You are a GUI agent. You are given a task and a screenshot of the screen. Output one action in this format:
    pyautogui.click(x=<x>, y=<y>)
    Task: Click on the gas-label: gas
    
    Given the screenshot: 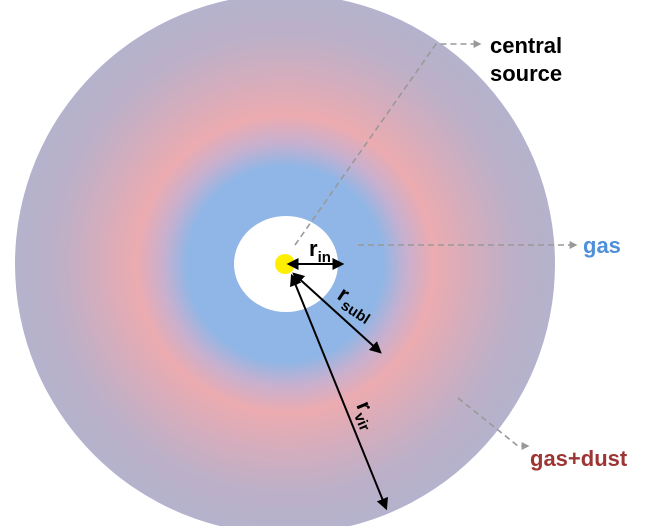 What is the action you would take?
    pyautogui.click(x=602, y=245)
    